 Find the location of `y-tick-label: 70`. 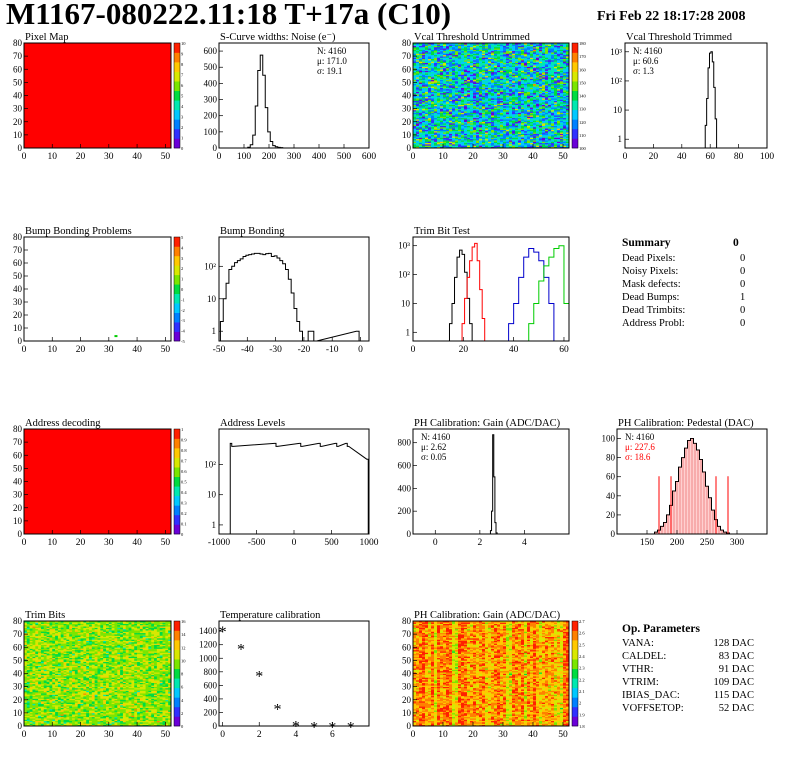

y-tick-label: 70 is located at coordinates (407, 56).